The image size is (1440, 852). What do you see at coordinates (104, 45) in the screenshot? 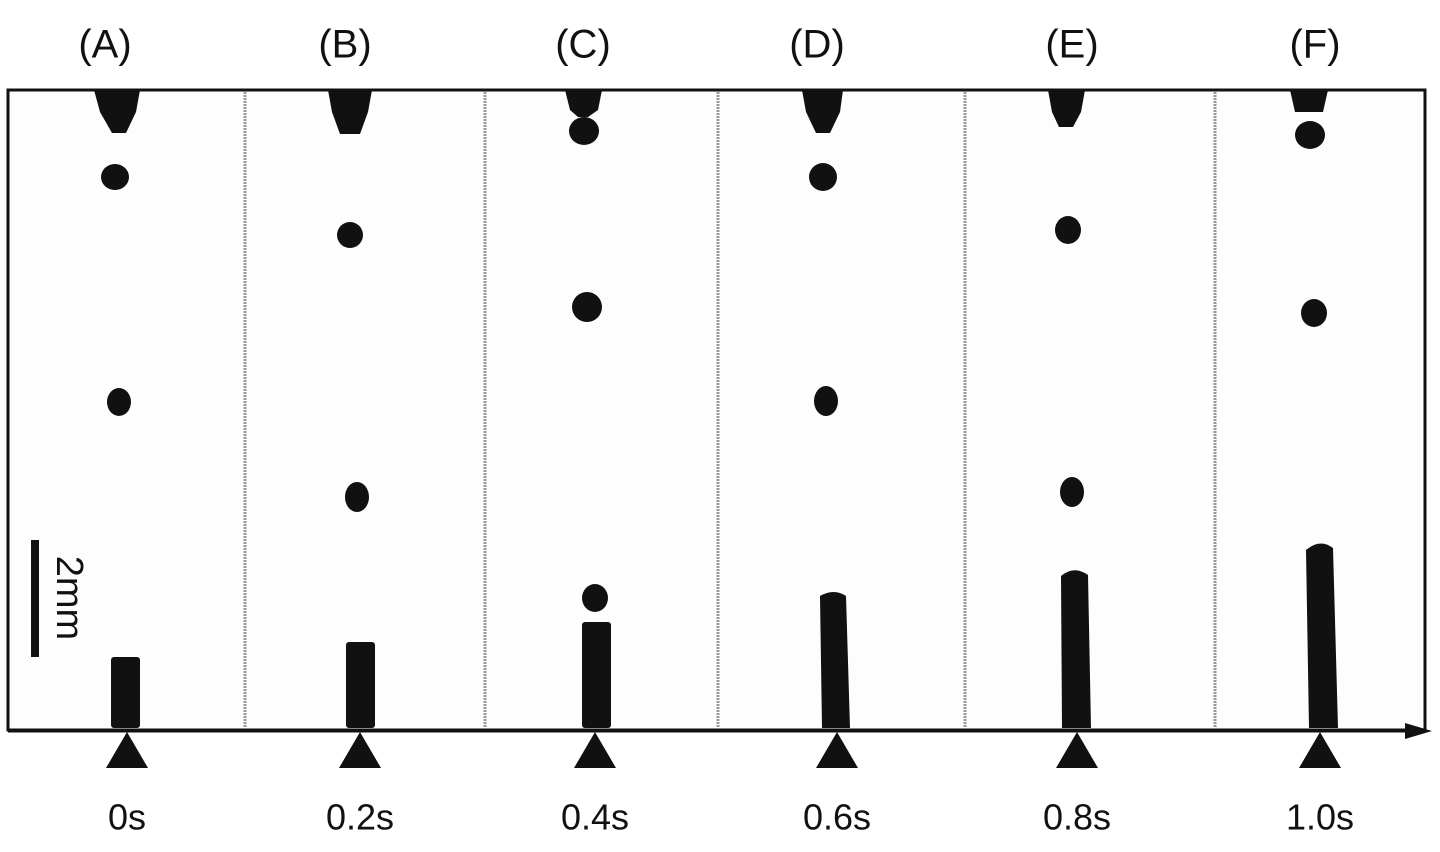
I see `panel-label: (A)` at bounding box center [104, 45].